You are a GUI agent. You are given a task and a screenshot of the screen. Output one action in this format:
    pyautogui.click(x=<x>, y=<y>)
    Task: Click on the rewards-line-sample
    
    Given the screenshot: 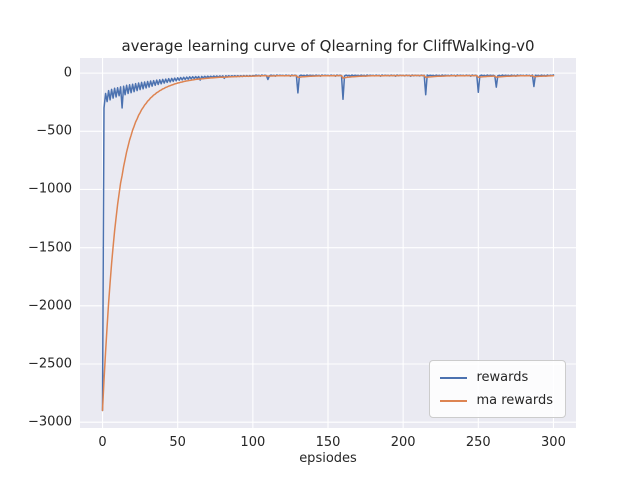 What is the action you would take?
    pyautogui.click(x=454, y=377)
    